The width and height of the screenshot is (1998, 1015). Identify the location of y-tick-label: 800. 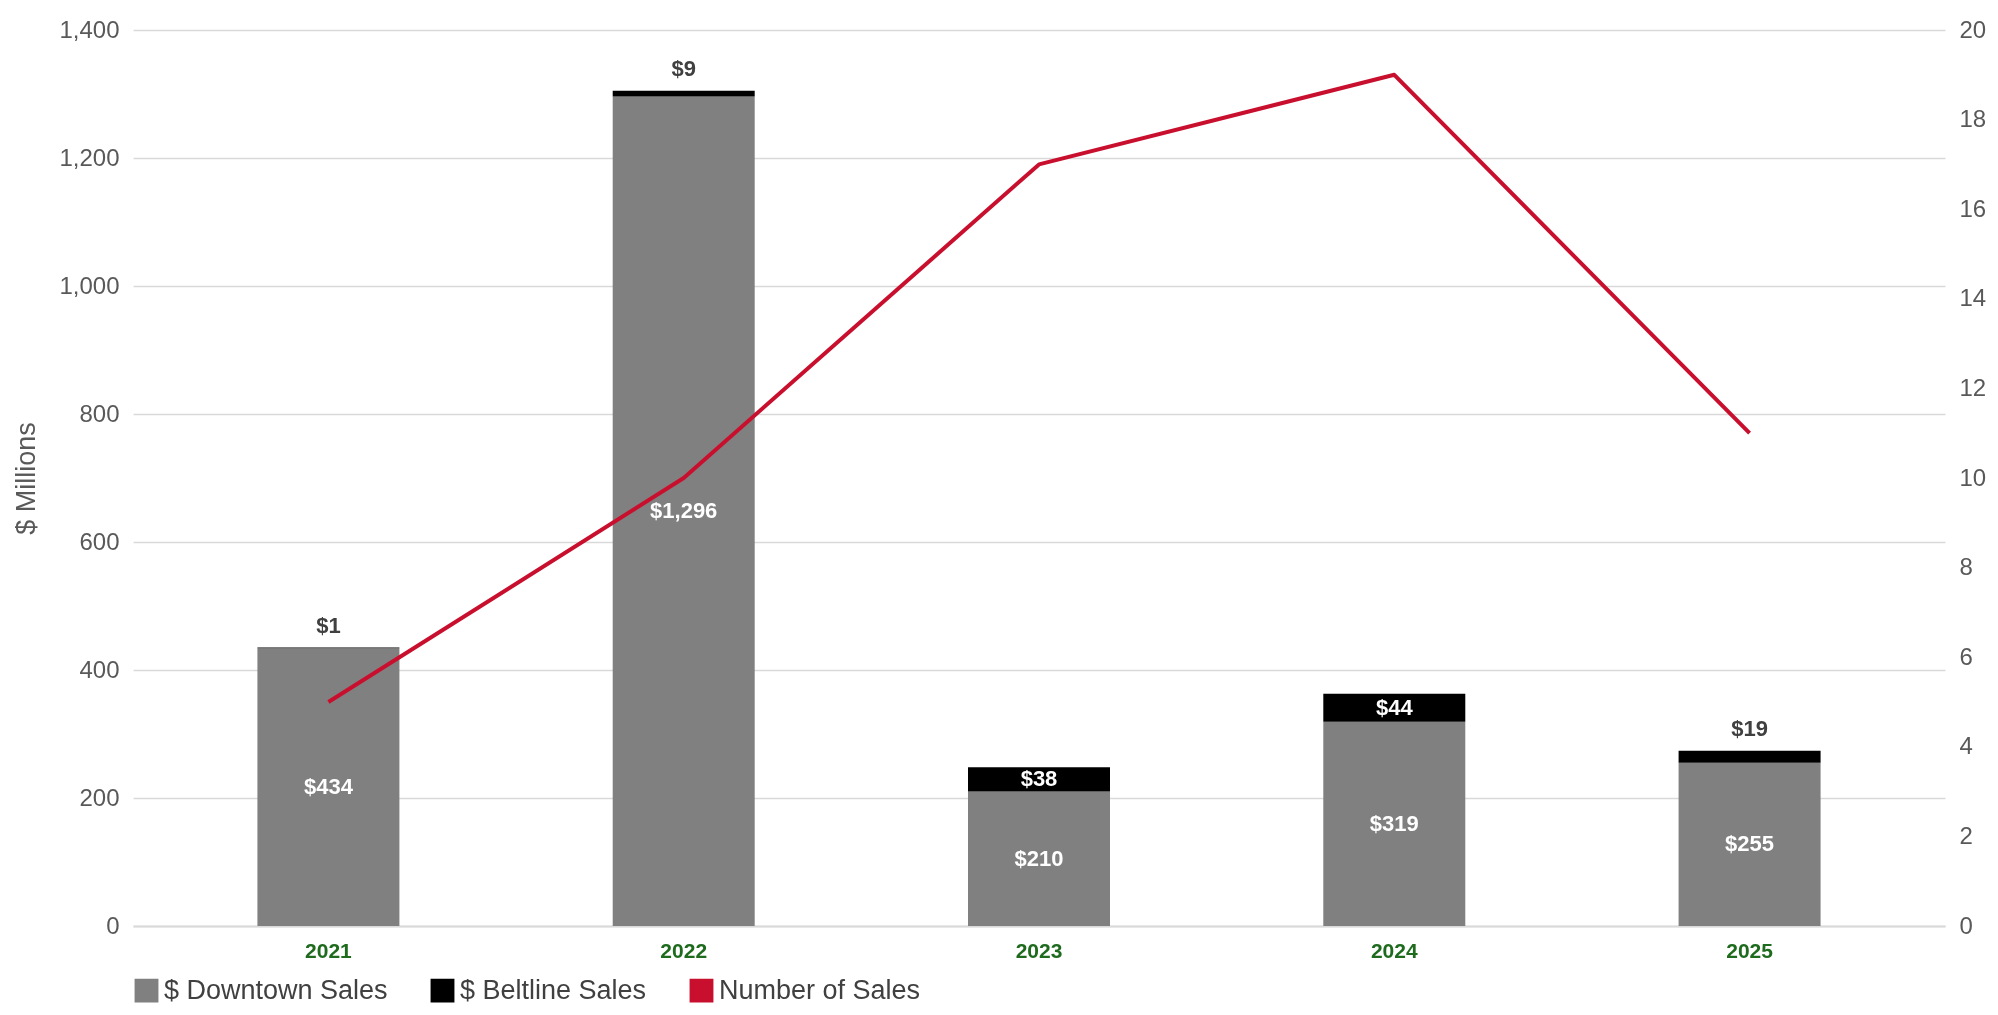
(99, 413).